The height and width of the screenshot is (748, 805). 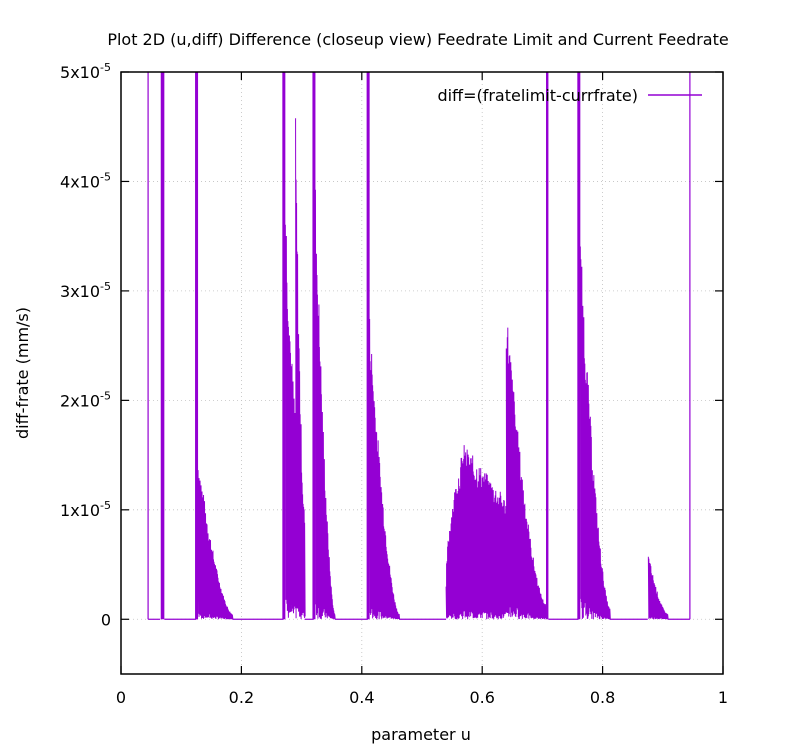 I want to click on x-tick-label: 1, so click(x=723, y=697).